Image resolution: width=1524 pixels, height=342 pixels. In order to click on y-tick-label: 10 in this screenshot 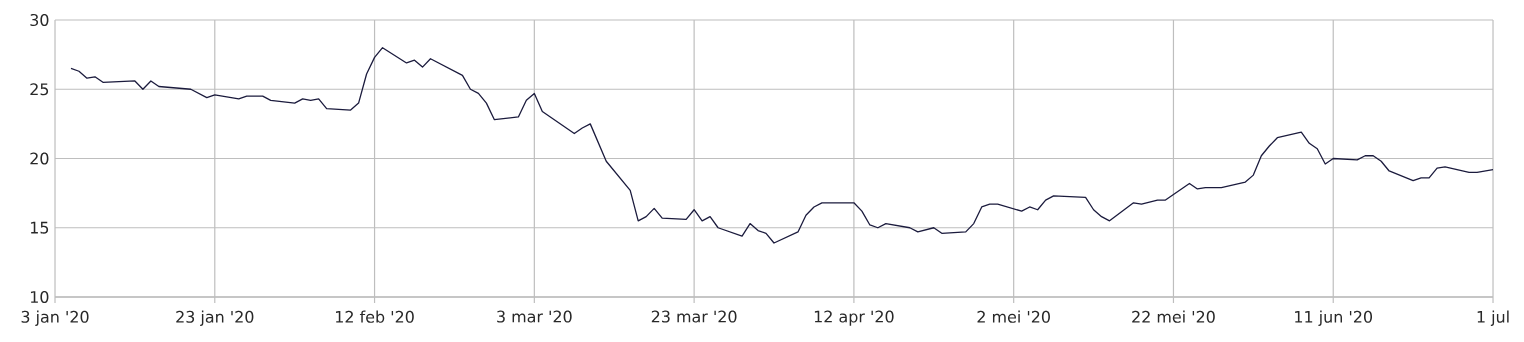, I will do `click(39, 297)`.